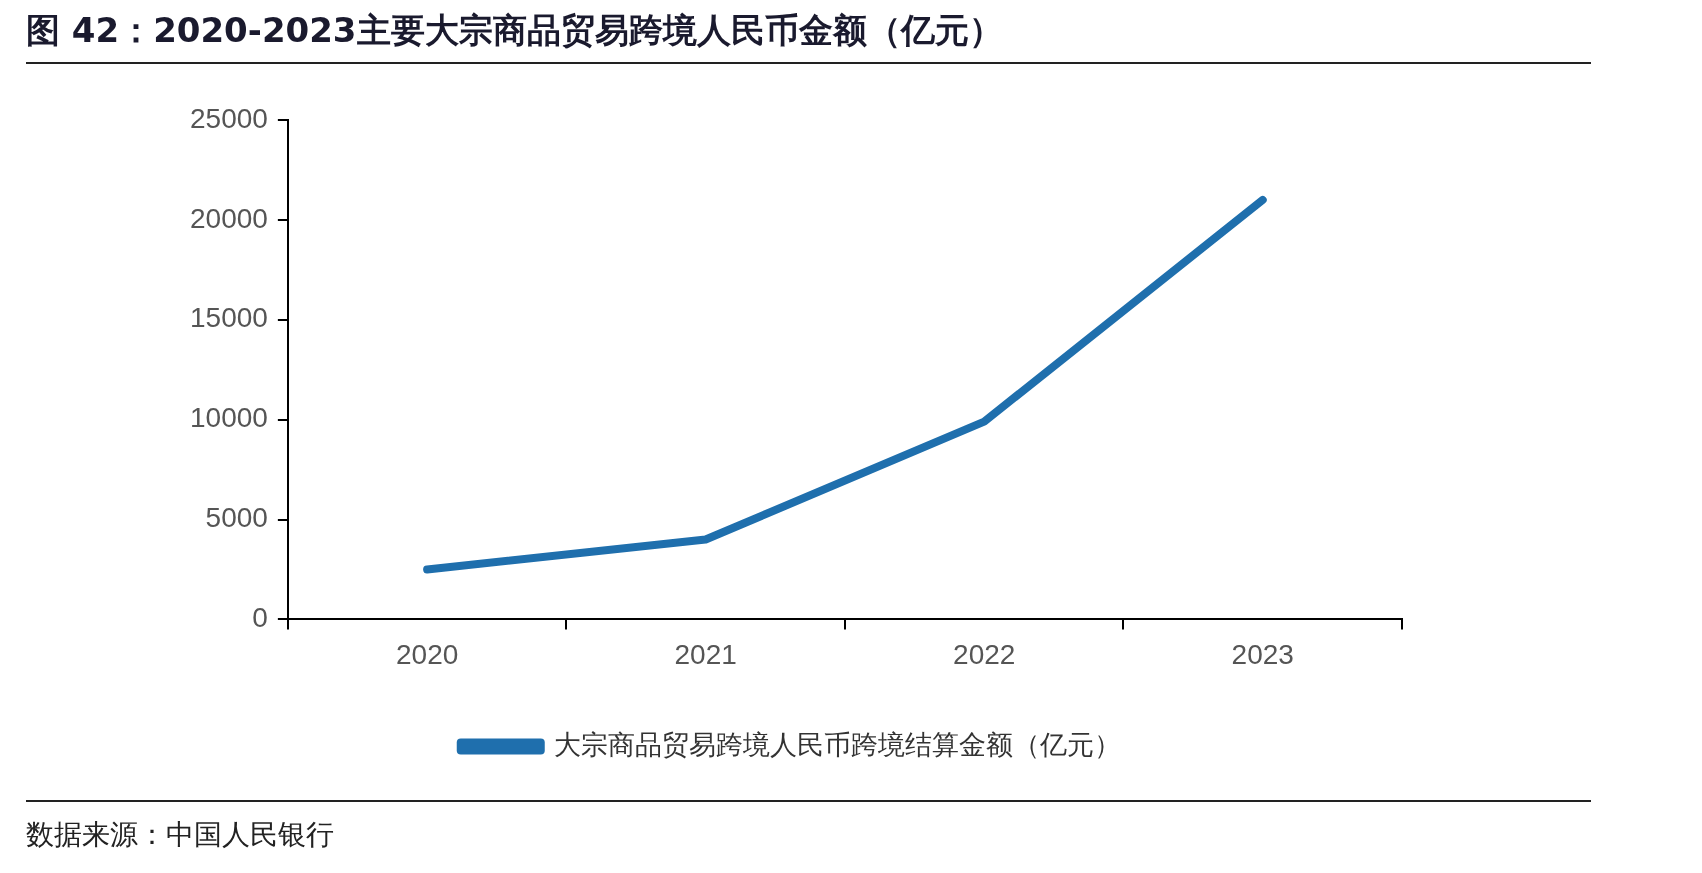  Describe the element at coordinates (236, 518) in the screenshot. I see `y-tick-label: 5000` at that location.